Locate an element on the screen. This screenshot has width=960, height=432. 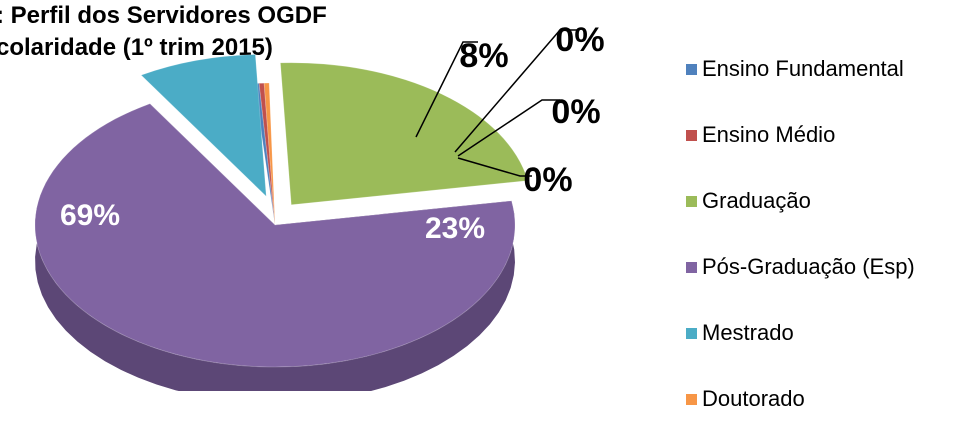
legend-label: Pós-Graduação (Esp) is located at coordinates (808, 266).